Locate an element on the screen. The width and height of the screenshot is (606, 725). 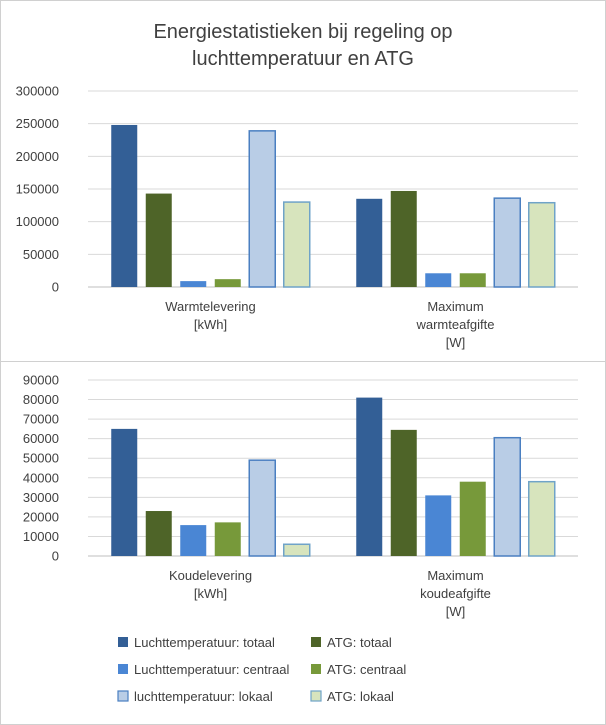
legend-entry: Luchttemperatuur: centraal is located at coordinates (211, 669).